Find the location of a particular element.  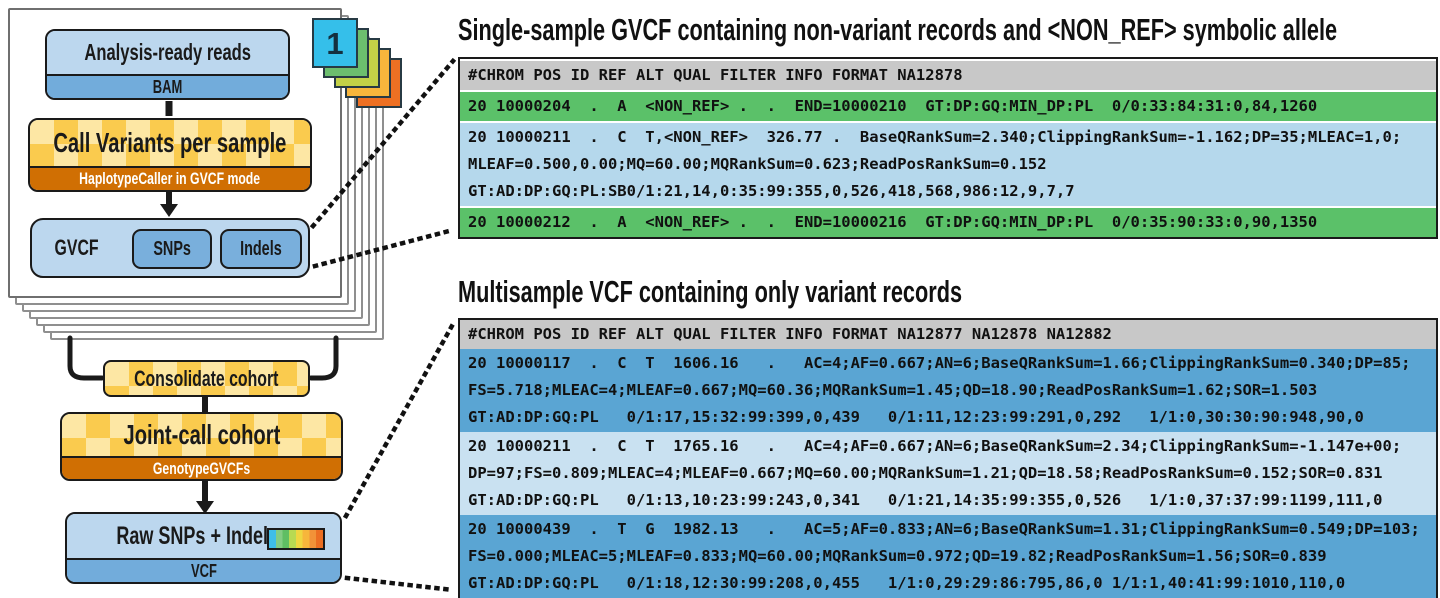

analysis-ready-reads-box: Analysis-ready reads BAM is located at coordinates (167, 64).